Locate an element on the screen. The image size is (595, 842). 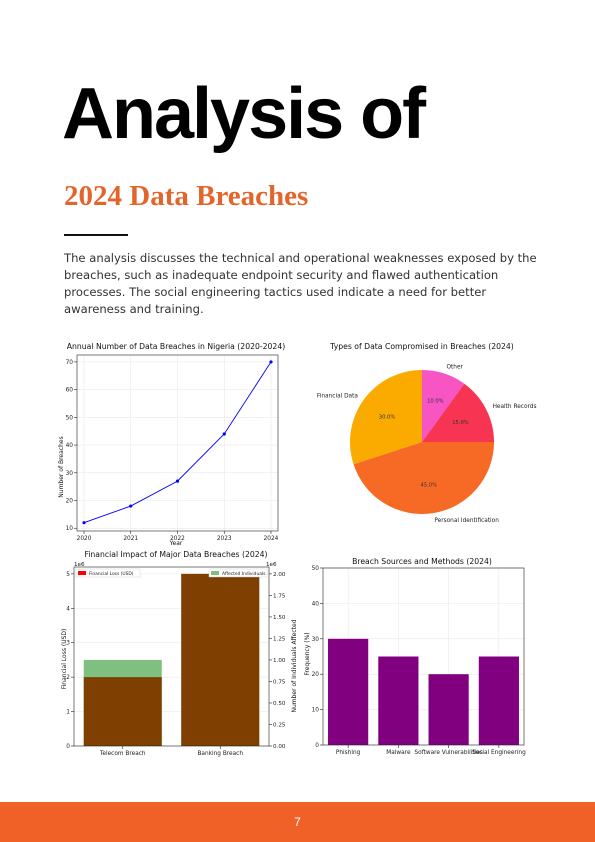
y2-tick-label: 0.75 is located at coordinates (279, 682).